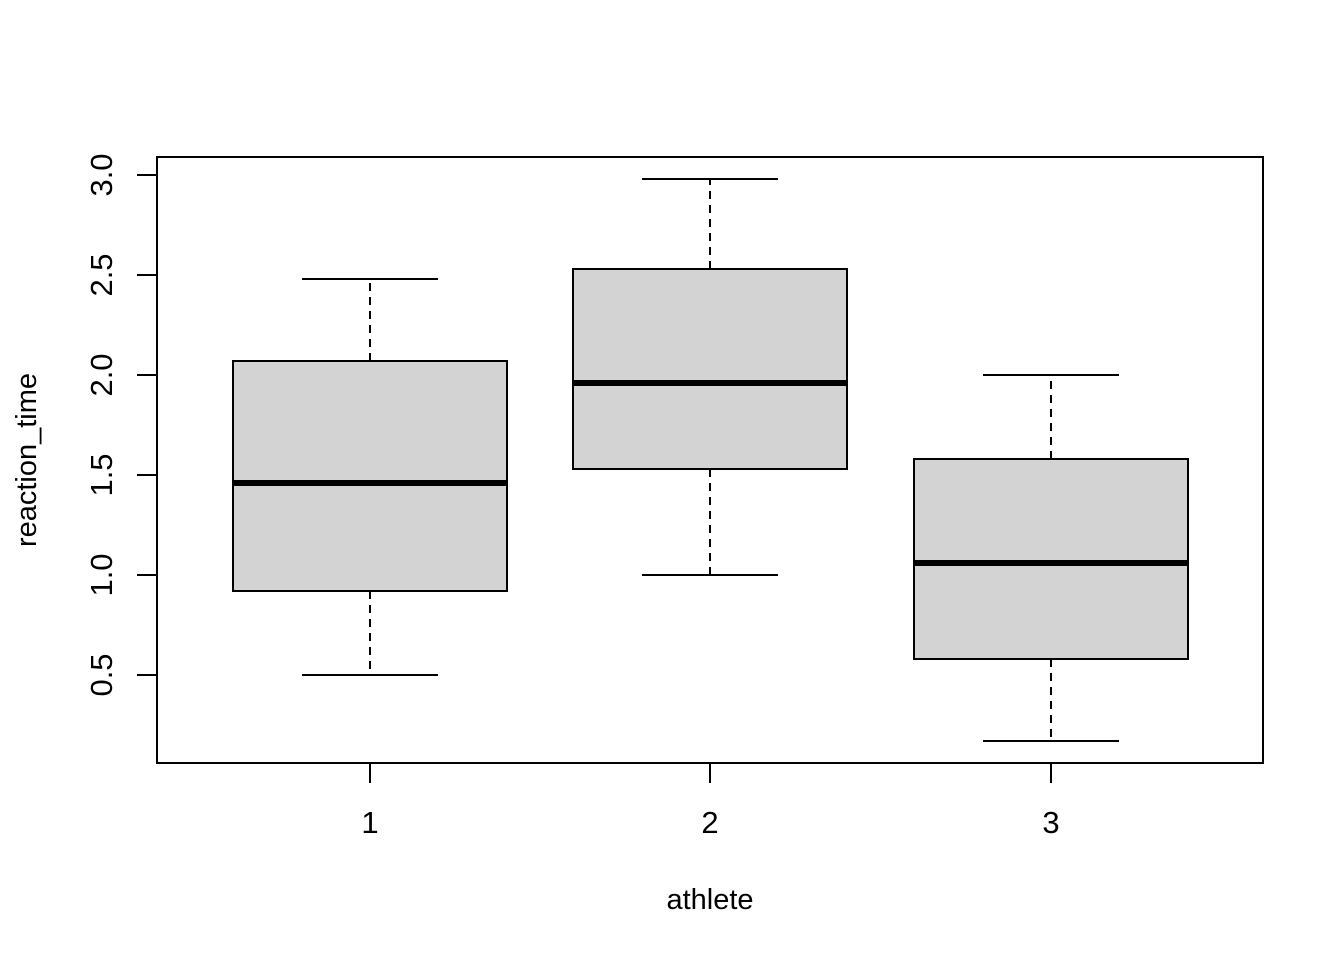  I want to click on x-tick-label: 3, so click(1050, 822).